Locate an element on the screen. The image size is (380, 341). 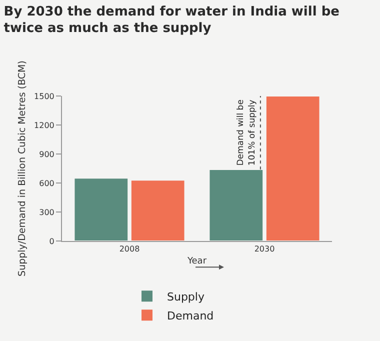
x-tick-label: 2030 is located at coordinates (264, 249).